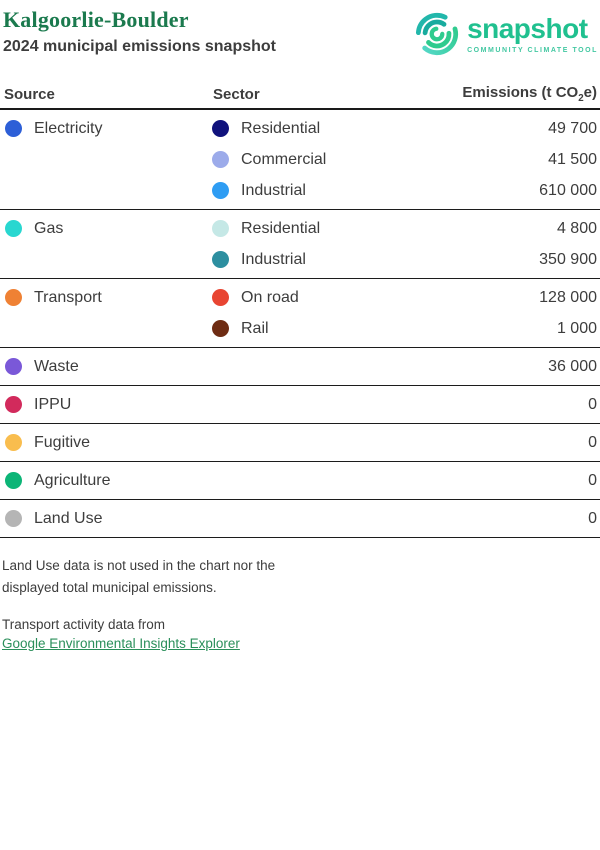  I want to click on column-header-source: Source, so click(29, 94).